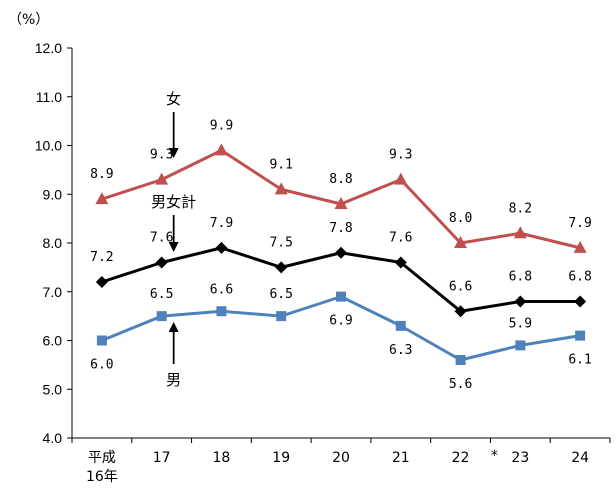  What do you see at coordinates (281, 458) in the screenshot?
I see `x-tick-label: 19` at bounding box center [281, 458].